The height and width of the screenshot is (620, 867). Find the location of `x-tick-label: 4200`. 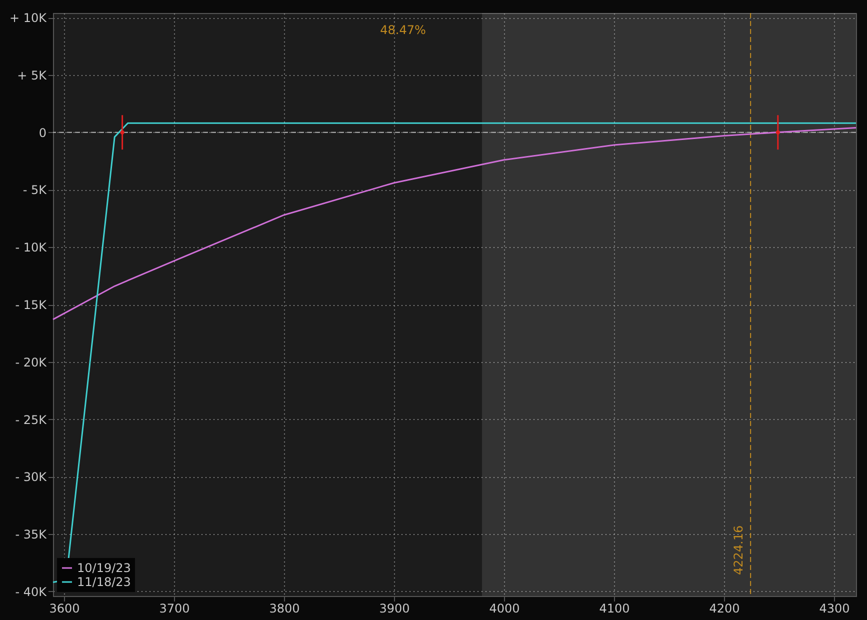

x-tick-label: 4200 is located at coordinates (724, 609).